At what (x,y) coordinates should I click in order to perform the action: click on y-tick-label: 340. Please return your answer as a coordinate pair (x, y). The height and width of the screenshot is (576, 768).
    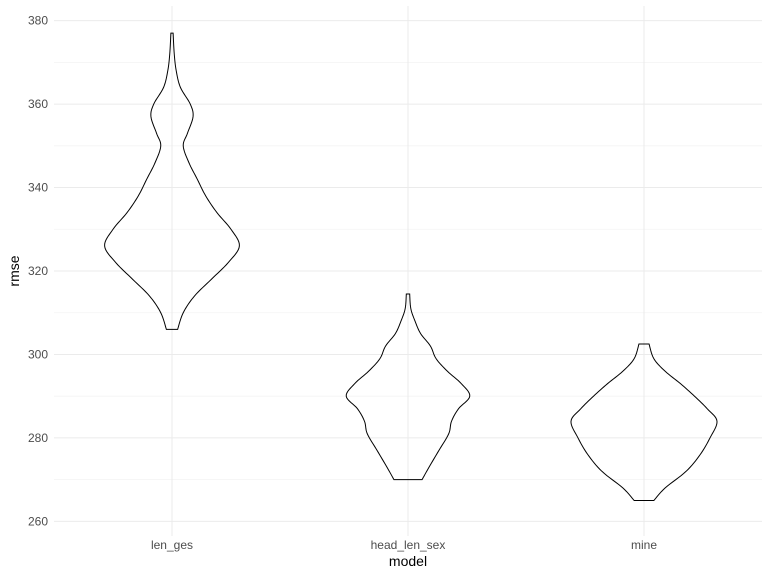
    Looking at the image, I should click on (38, 188).